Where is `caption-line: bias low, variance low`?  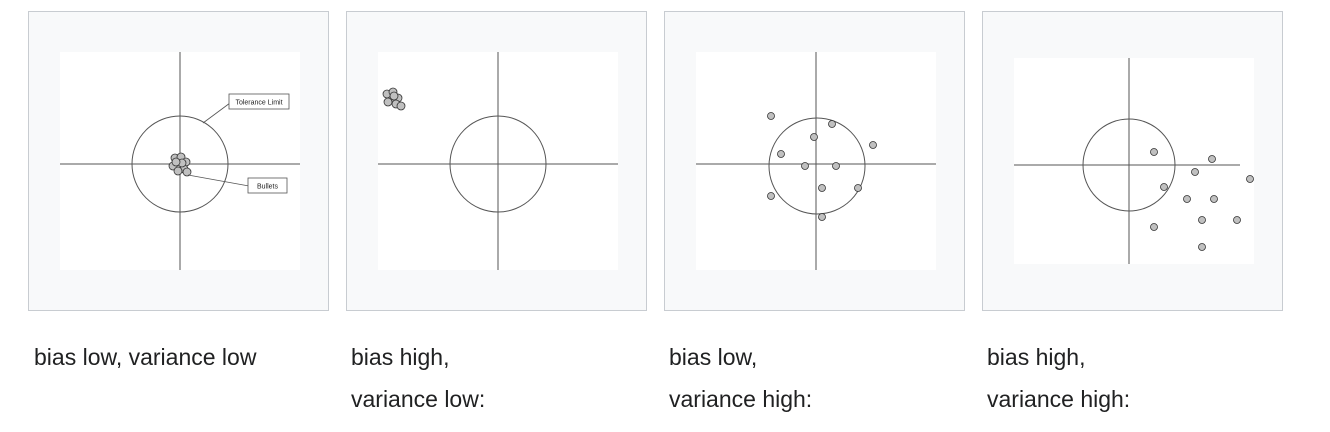
caption-line: bias low, variance low is located at coordinates (145, 357).